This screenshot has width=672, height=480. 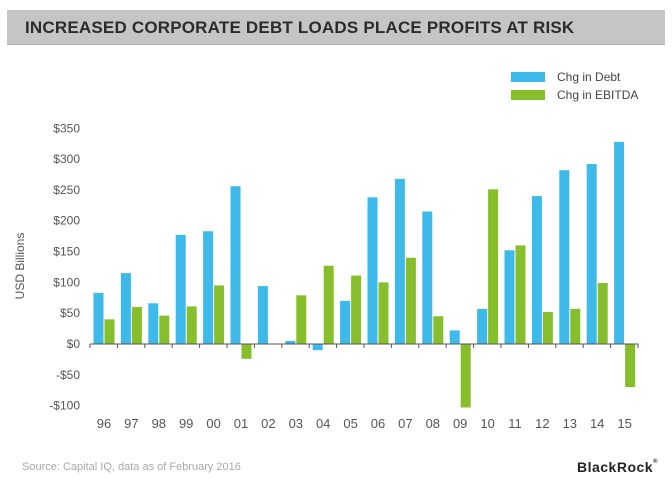 What do you see at coordinates (487, 423) in the screenshot?
I see `x-tick-label: 10` at bounding box center [487, 423].